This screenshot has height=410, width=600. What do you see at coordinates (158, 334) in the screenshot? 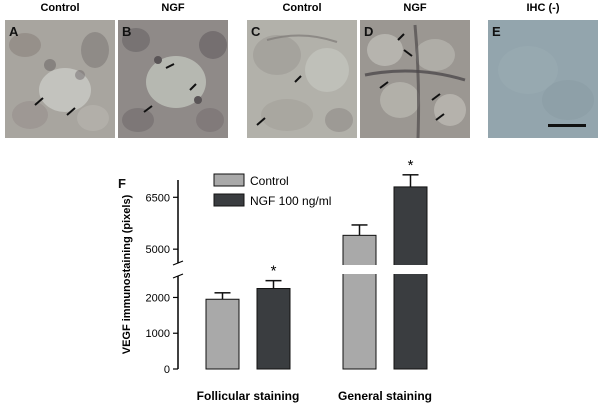
I see `y-tick-label: 1000` at bounding box center [158, 334].